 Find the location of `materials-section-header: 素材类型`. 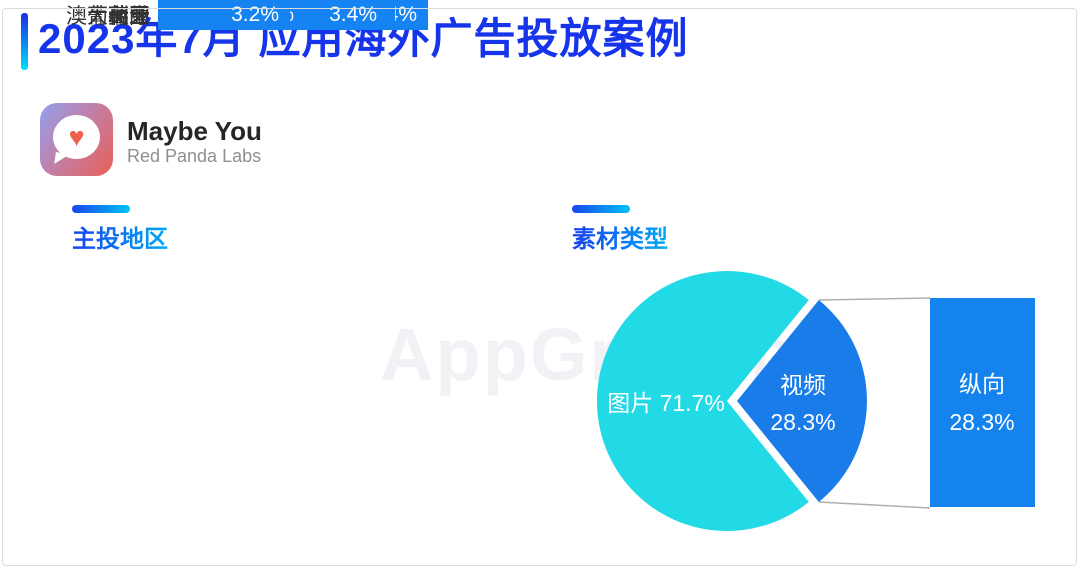

materials-section-header: 素材类型 is located at coordinates (620, 229).